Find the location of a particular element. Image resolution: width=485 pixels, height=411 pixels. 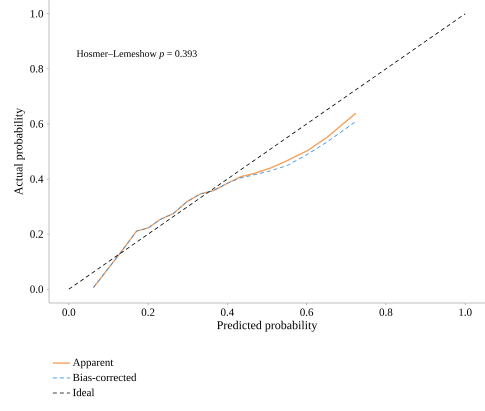

legend-label: Bias-corrected is located at coordinates (104, 377).